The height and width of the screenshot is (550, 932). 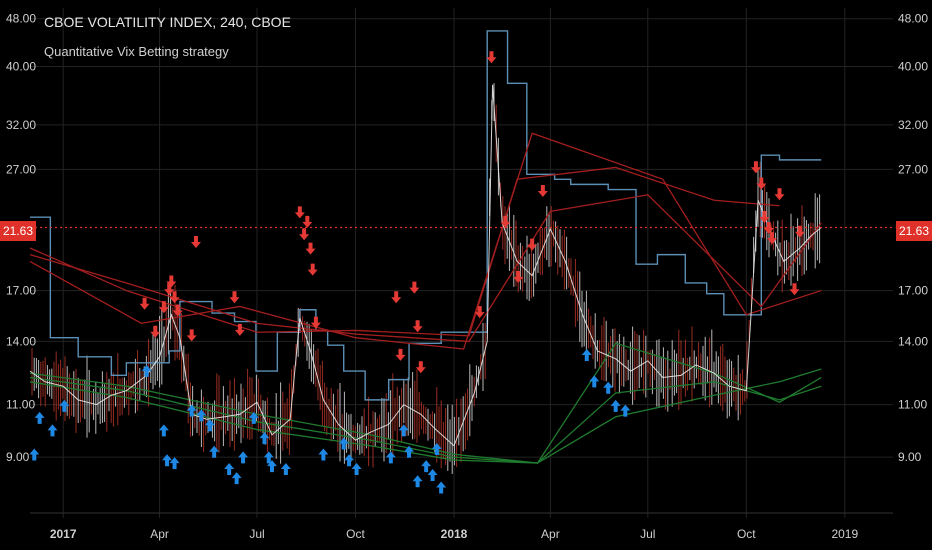 What do you see at coordinates (21, 341) in the screenshot?
I see `y-tick-label-left: 14.00` at bounding box center [21, 341].